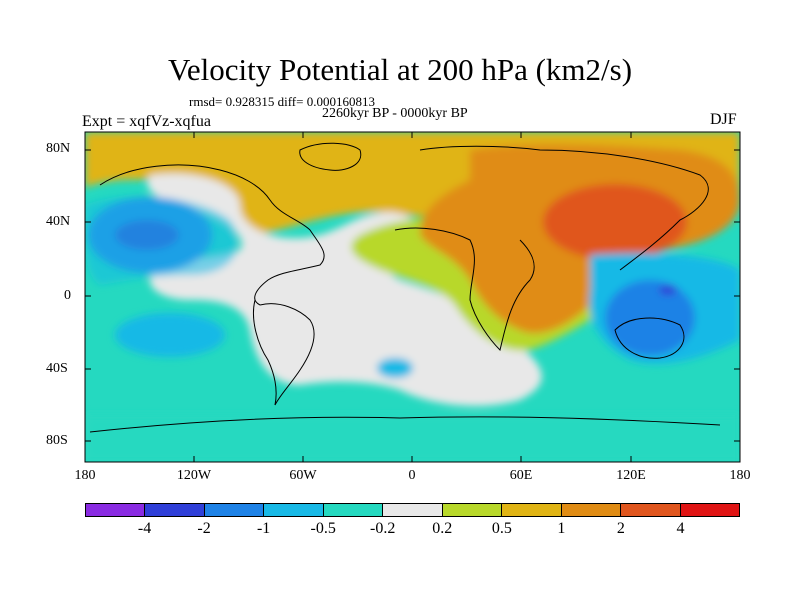  I want to click on colorbar-label: -1, so click(263, 528).